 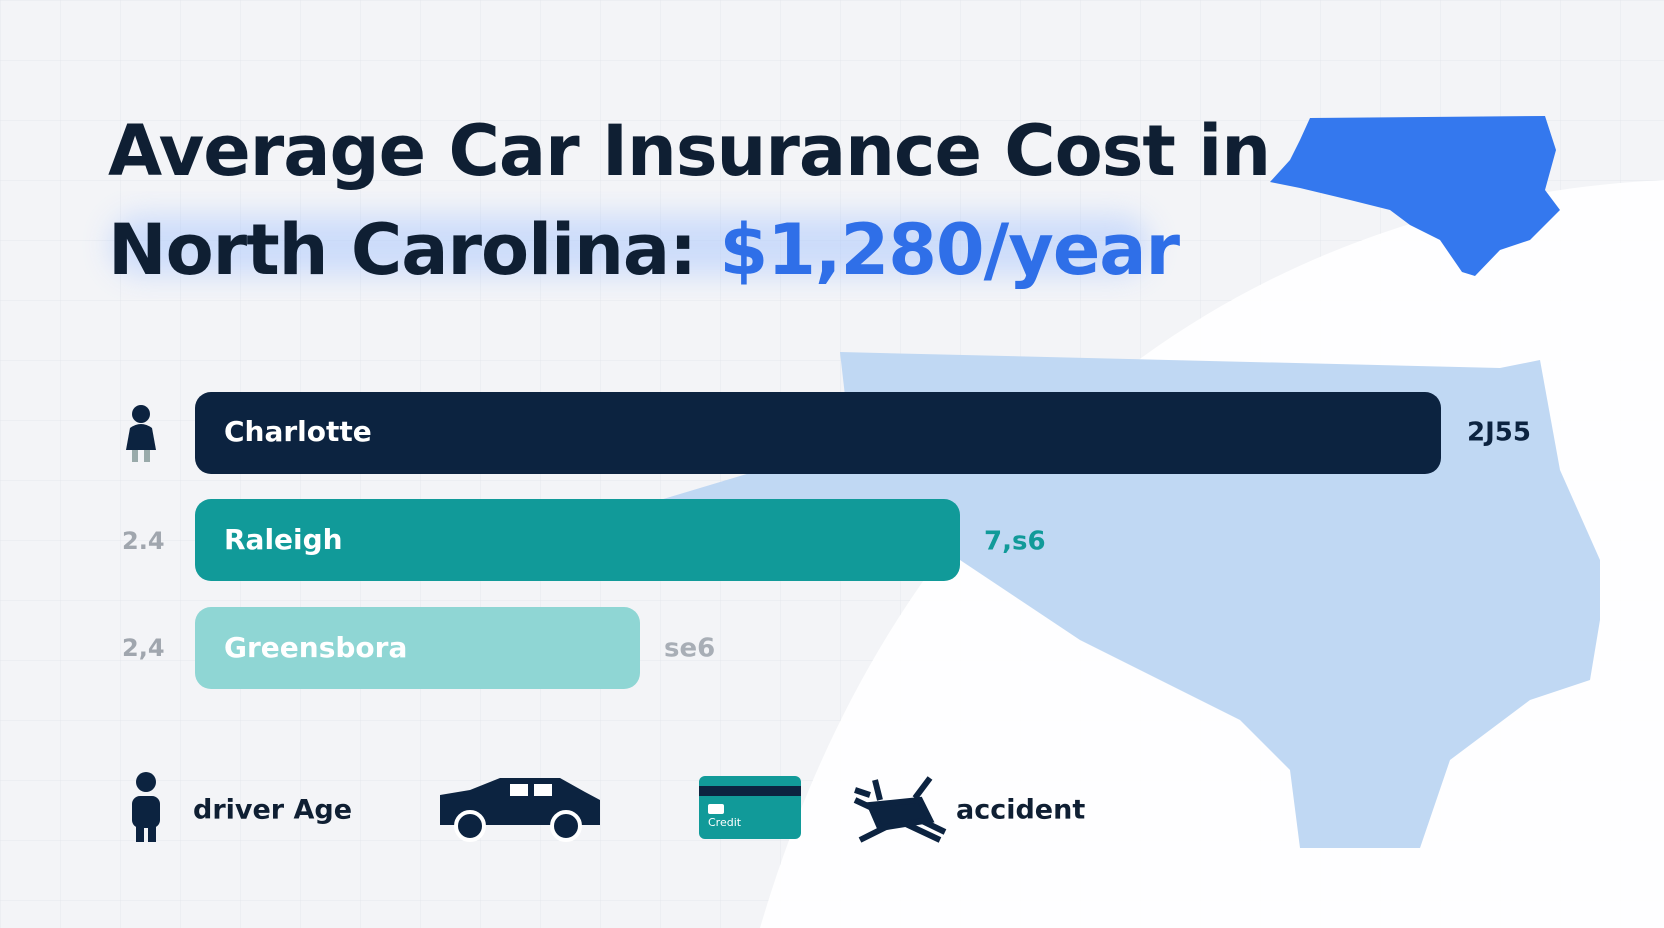 What do you see at coordinates (950, 250) in the screenshot?
I see `title-highlight: $1,280/year` at bounding box center [950, 250].